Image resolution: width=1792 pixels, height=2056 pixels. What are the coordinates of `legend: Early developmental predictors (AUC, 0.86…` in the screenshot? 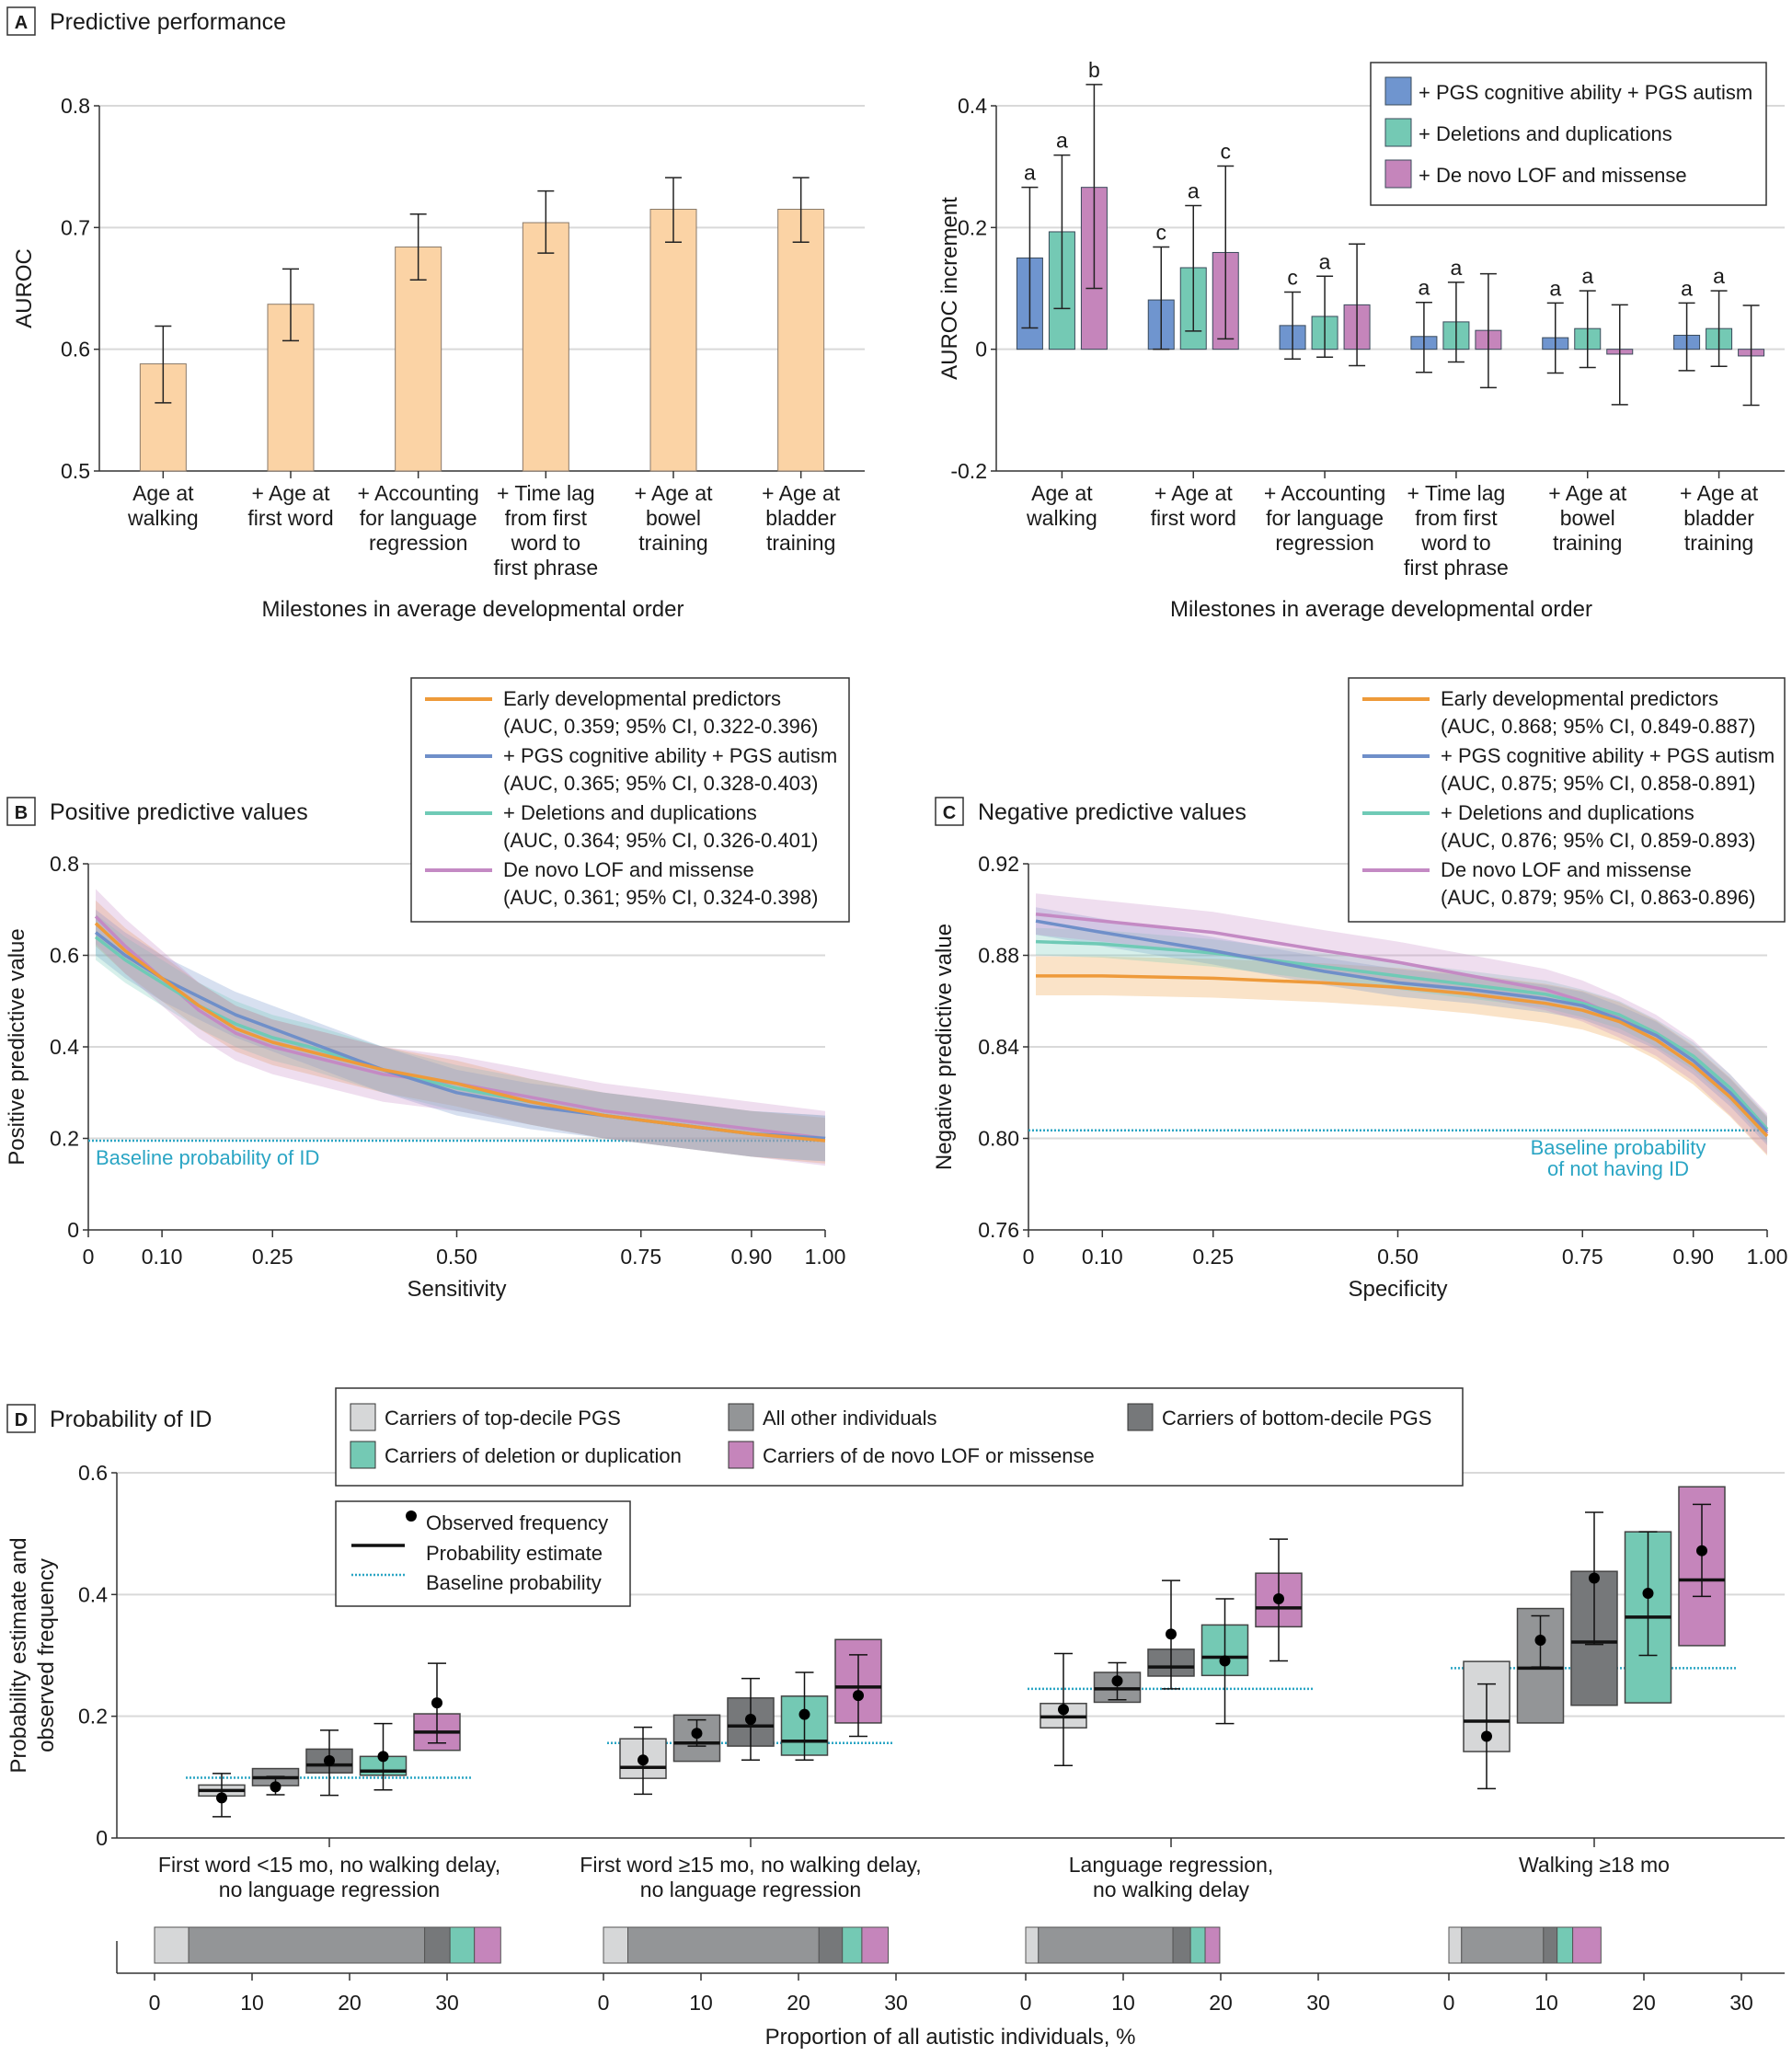 It's located at (1567, 800).